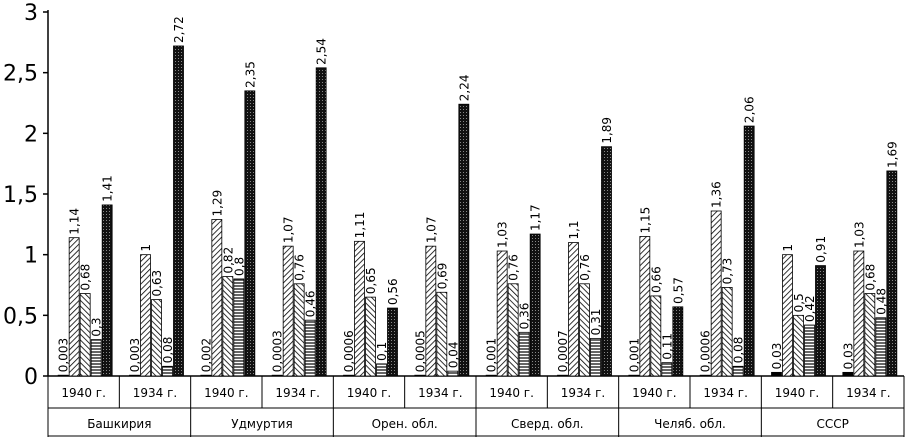  Describe the element at coordinates (31, 377) in the screenshot. I see `y-tick-label: 0` at that location.